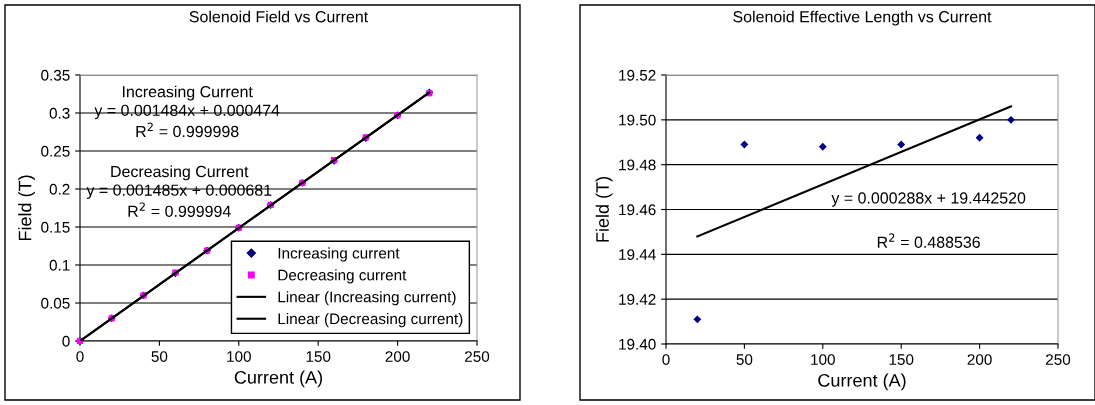 The width and height of the screenshot is (1095, 405). Describe the element at coordinates (342, 276) in the screenshot. I see `legend-label: Decreasing current` at that location.